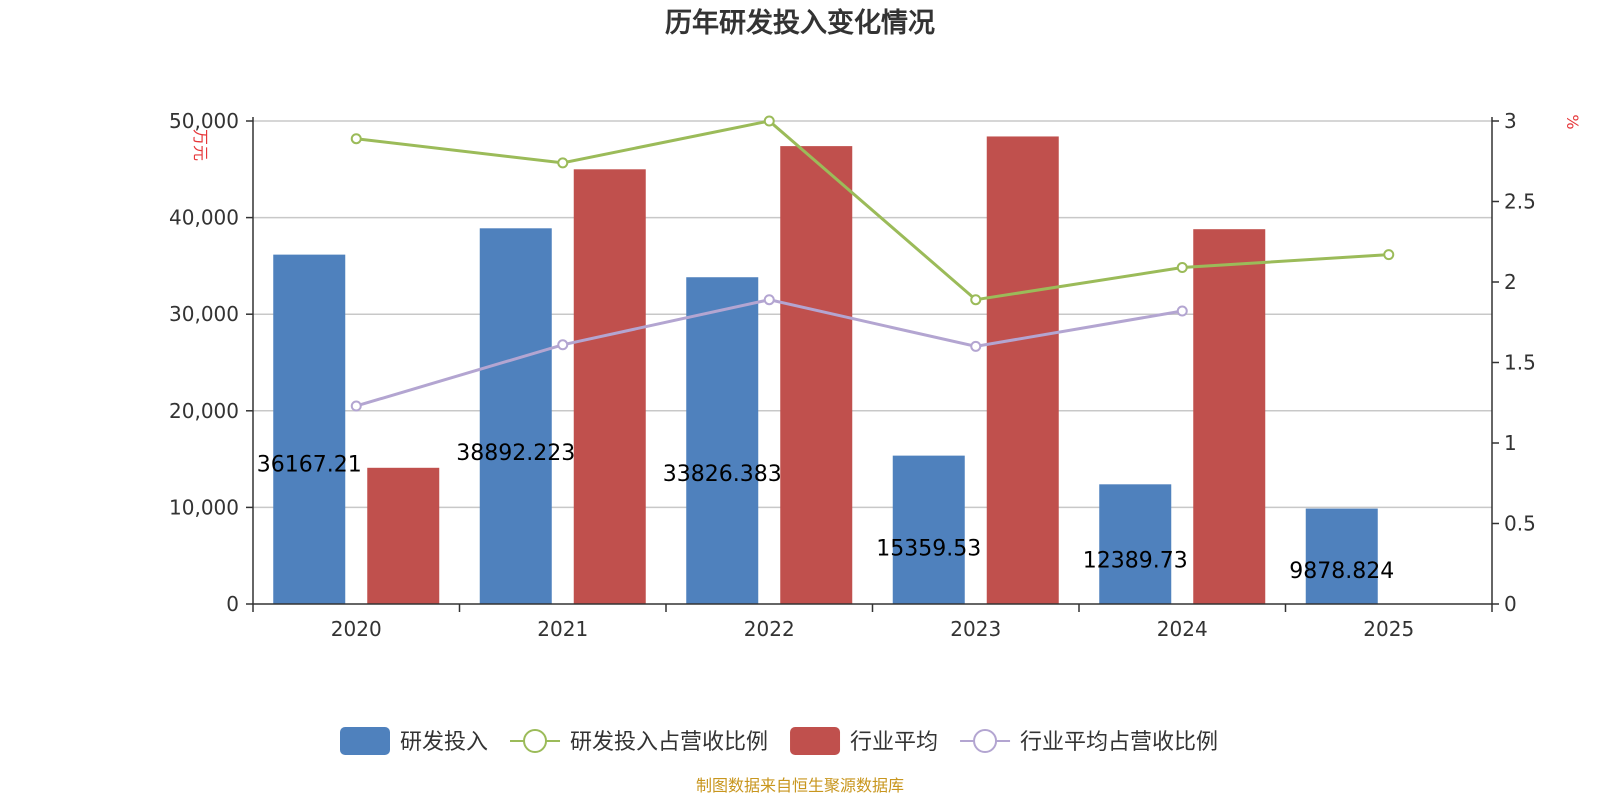 This screenshot has width=1600, height=800. What do you see at coordinates (669, 742) in the screenshot?
I see `legend-label: 研发投入占营收比例` at bounding box center [669, 742].